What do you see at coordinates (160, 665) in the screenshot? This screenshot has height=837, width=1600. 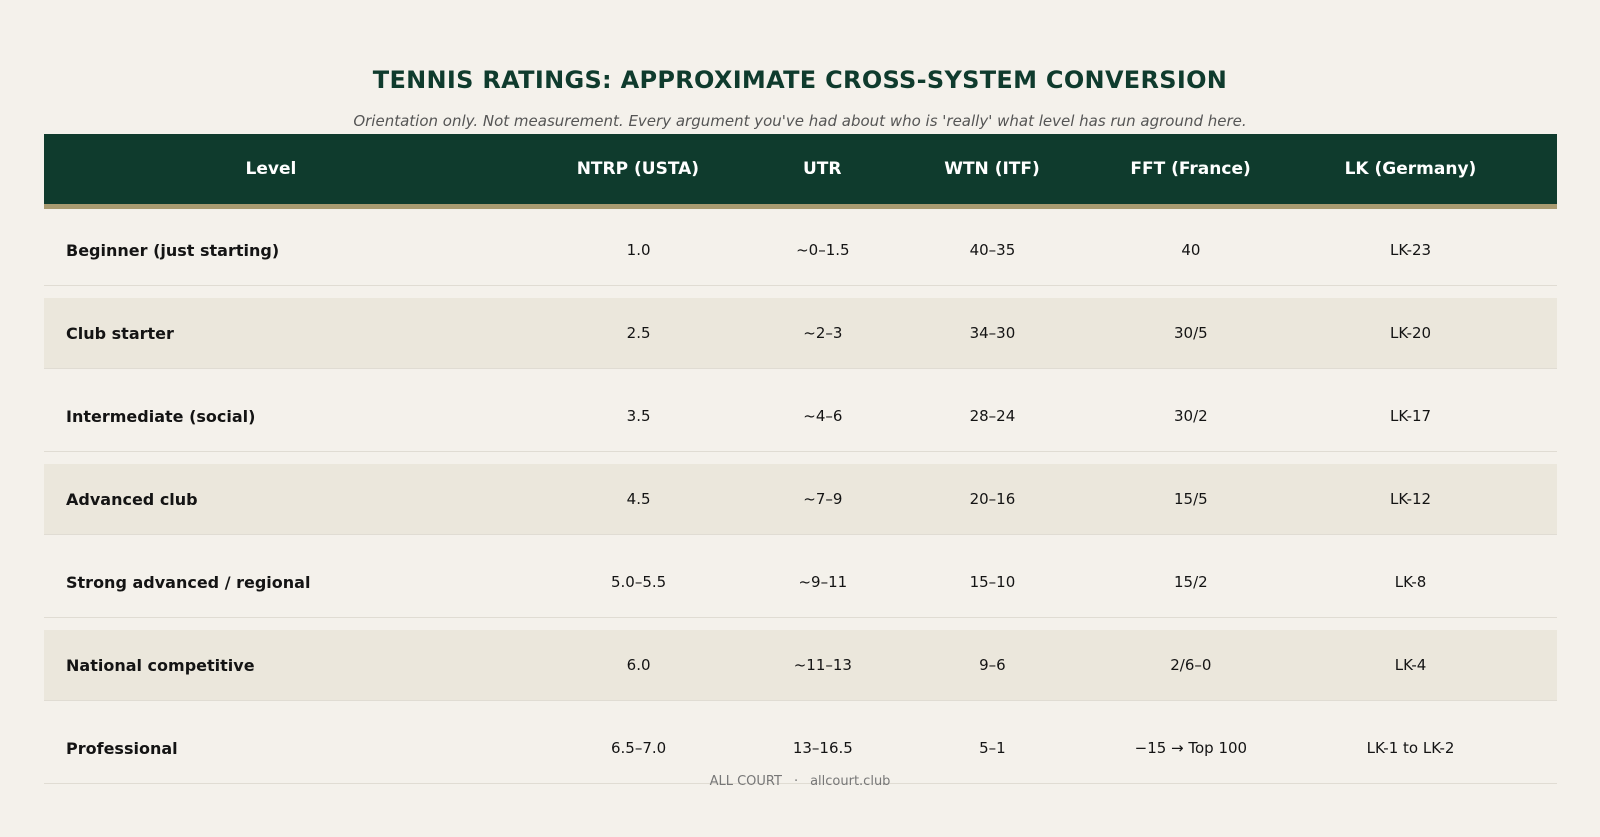 I see `level-cell: National competitive` at bounding box center [160, 665].